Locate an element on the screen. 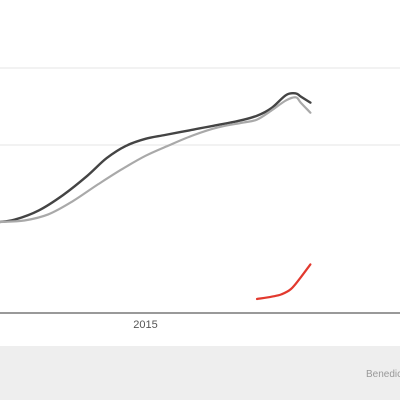 The height and width of the screenshot is (400, 400). chart-footer: Benedic is located at coordinates (200, 373).